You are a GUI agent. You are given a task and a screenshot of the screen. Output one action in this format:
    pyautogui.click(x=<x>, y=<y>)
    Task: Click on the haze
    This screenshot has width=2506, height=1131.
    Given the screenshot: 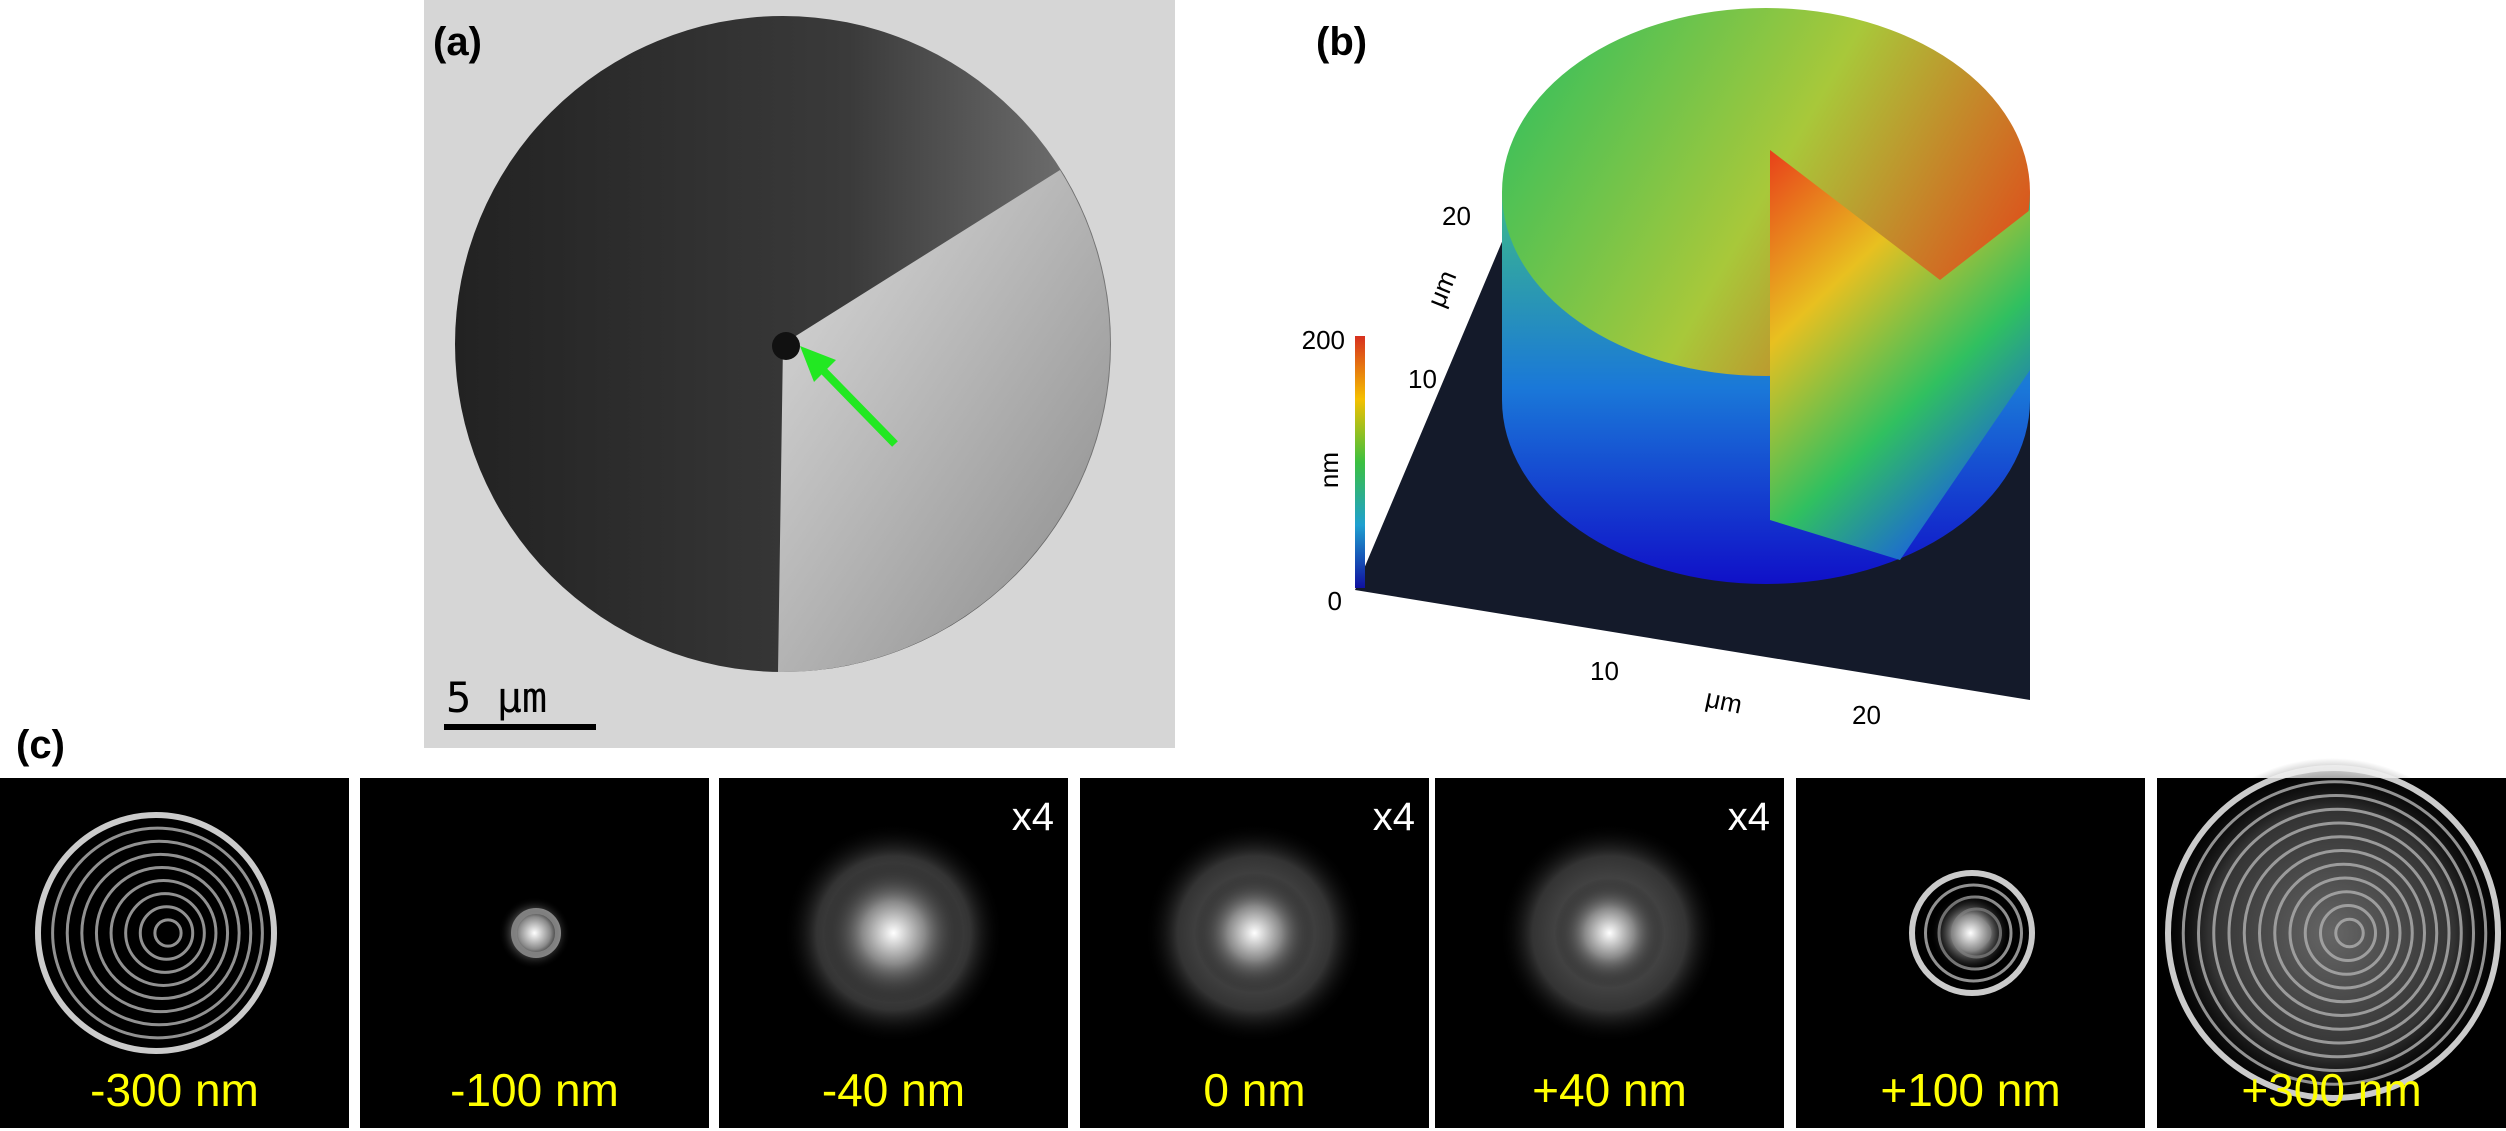 What is the action you would take?
    pyautogui.click(x=2331, y=933)
    